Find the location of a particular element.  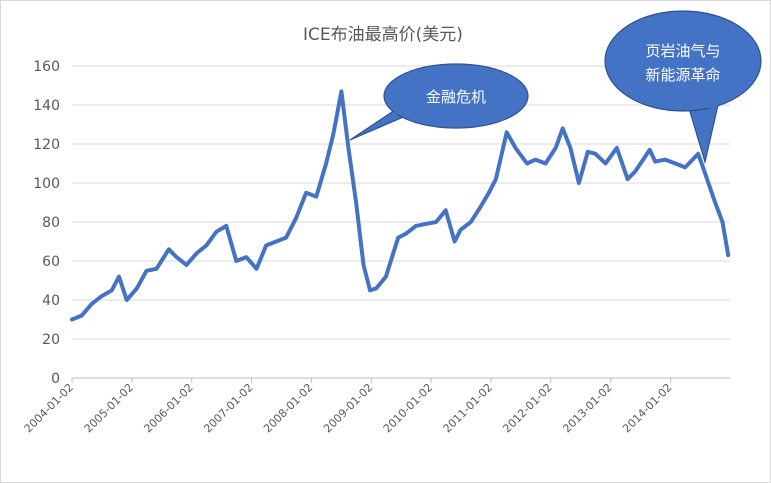

callout-shale-seam is located at coordinates (703, 104).